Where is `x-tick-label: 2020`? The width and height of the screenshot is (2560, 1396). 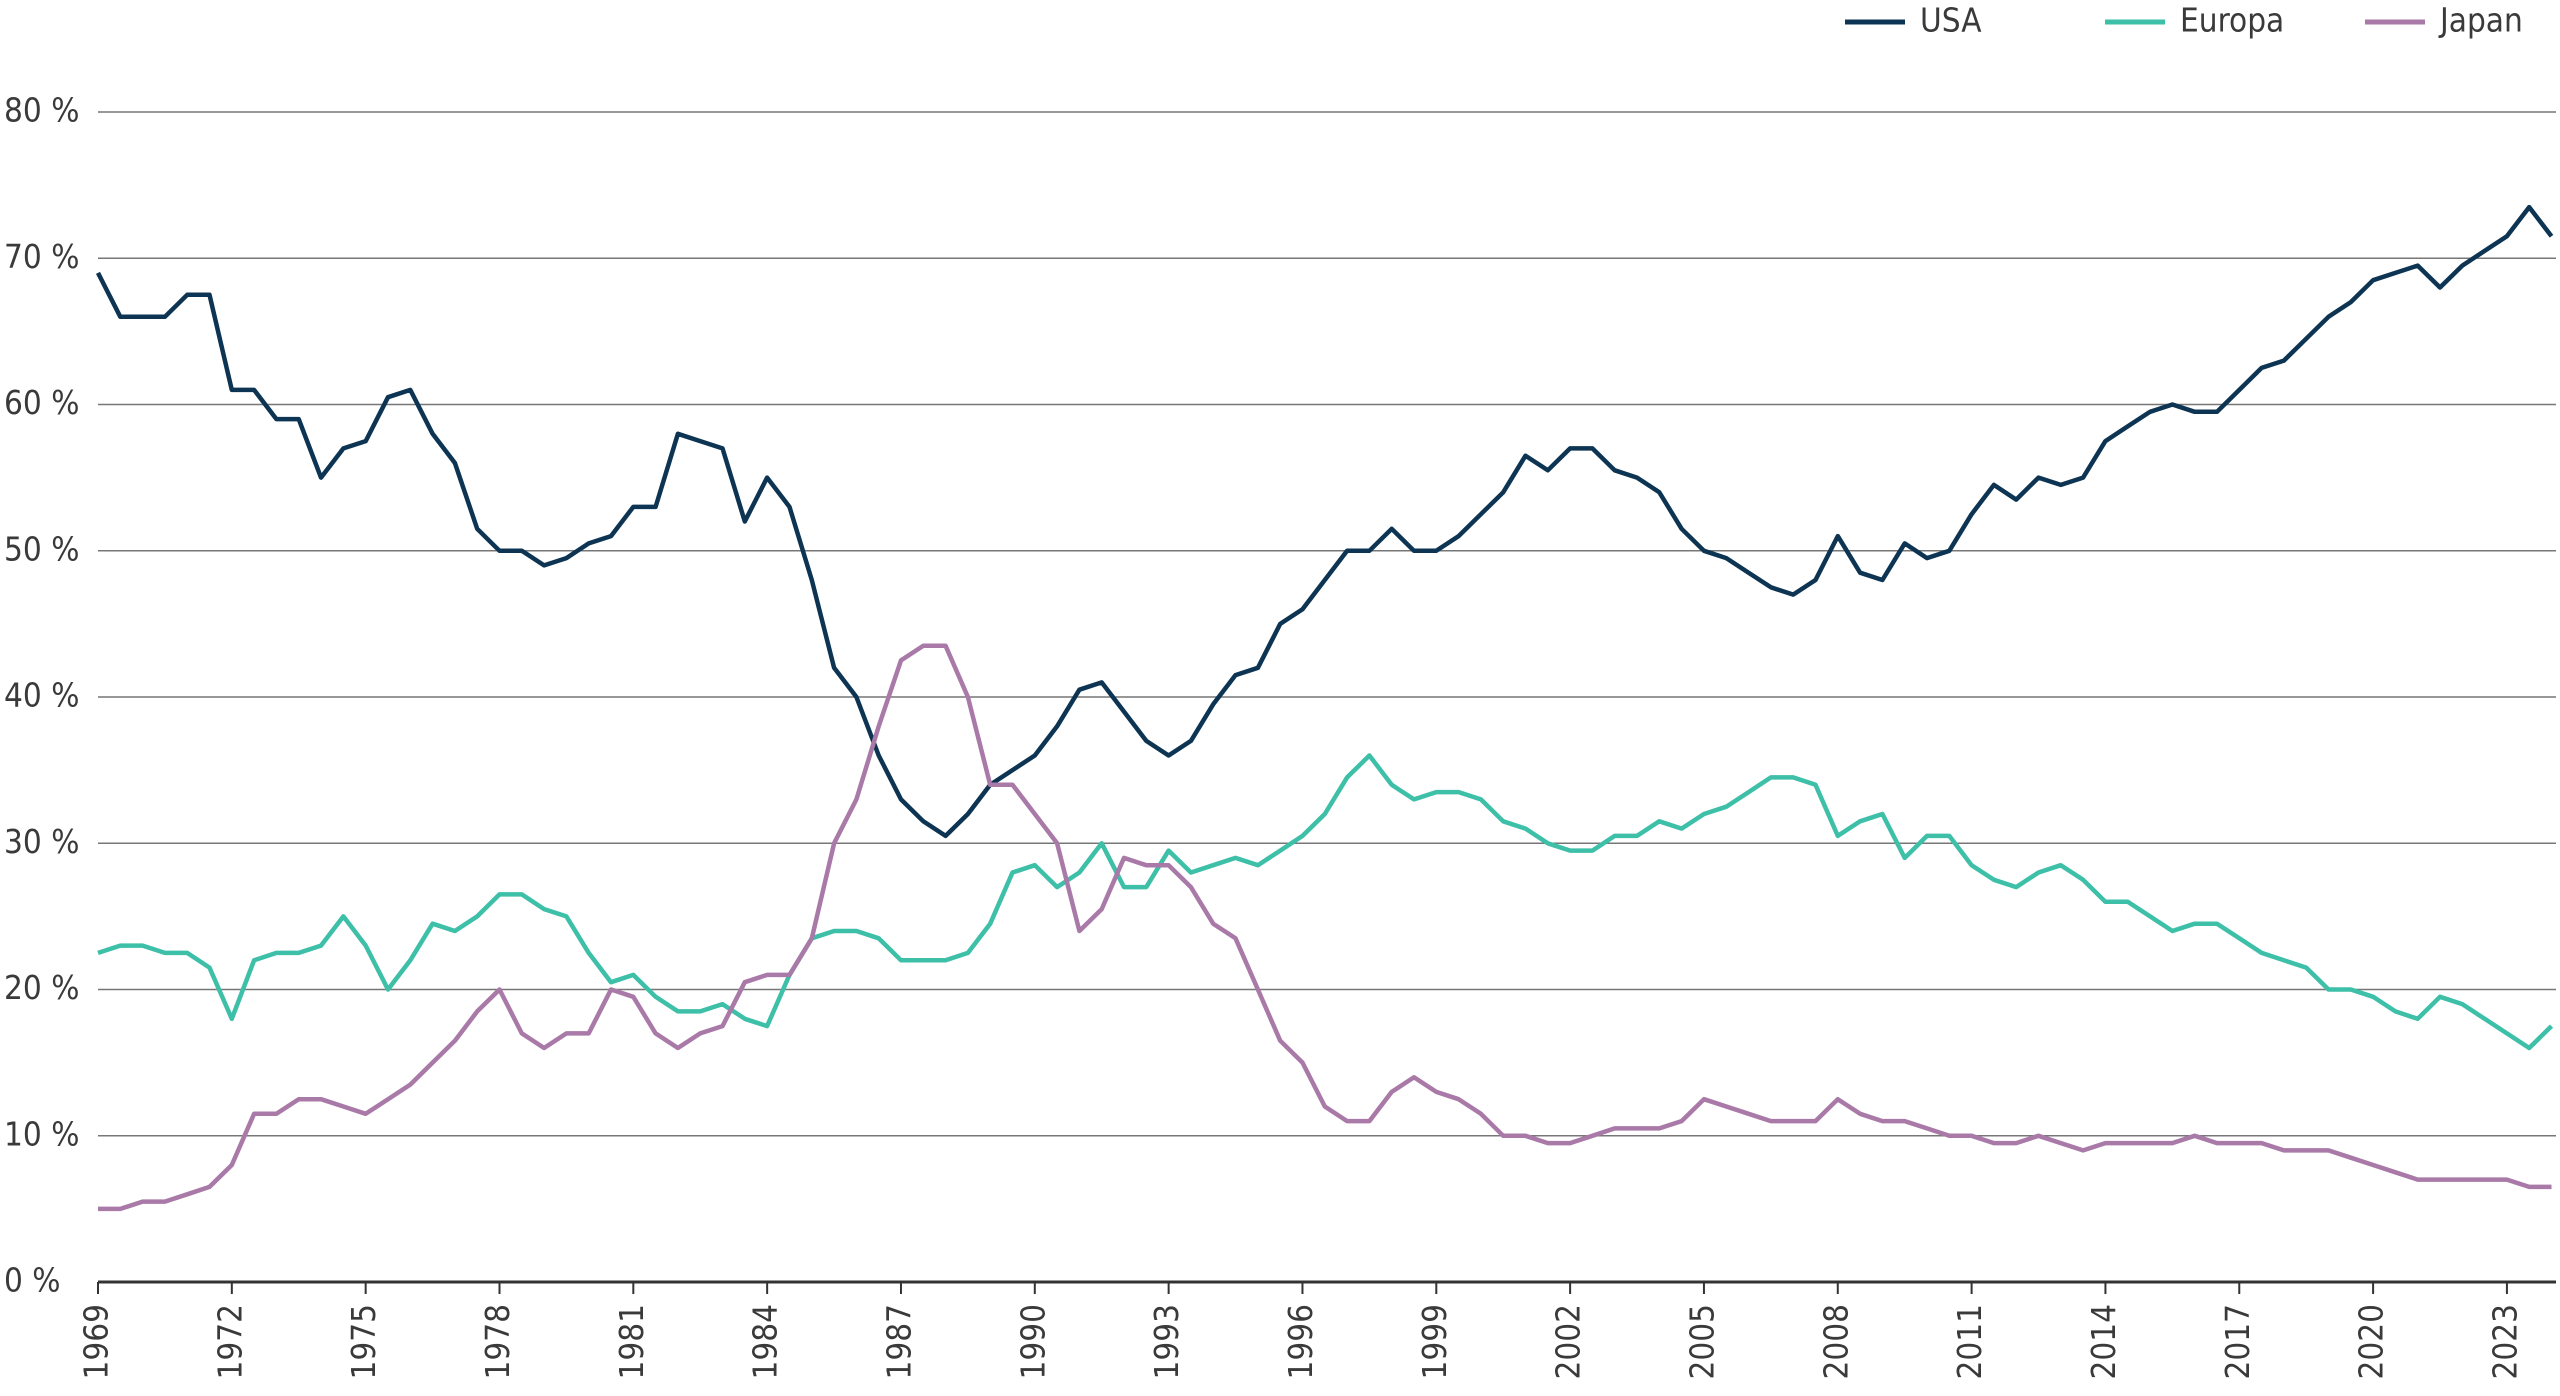
x-tick-label: 2020 is located at coordinates (2371, 1342).